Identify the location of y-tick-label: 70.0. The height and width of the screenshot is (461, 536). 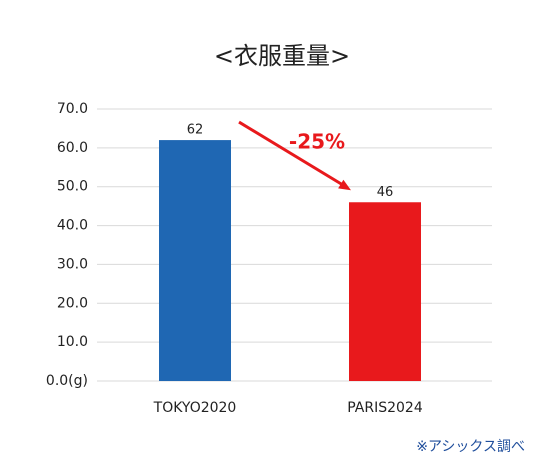
(72, 109).